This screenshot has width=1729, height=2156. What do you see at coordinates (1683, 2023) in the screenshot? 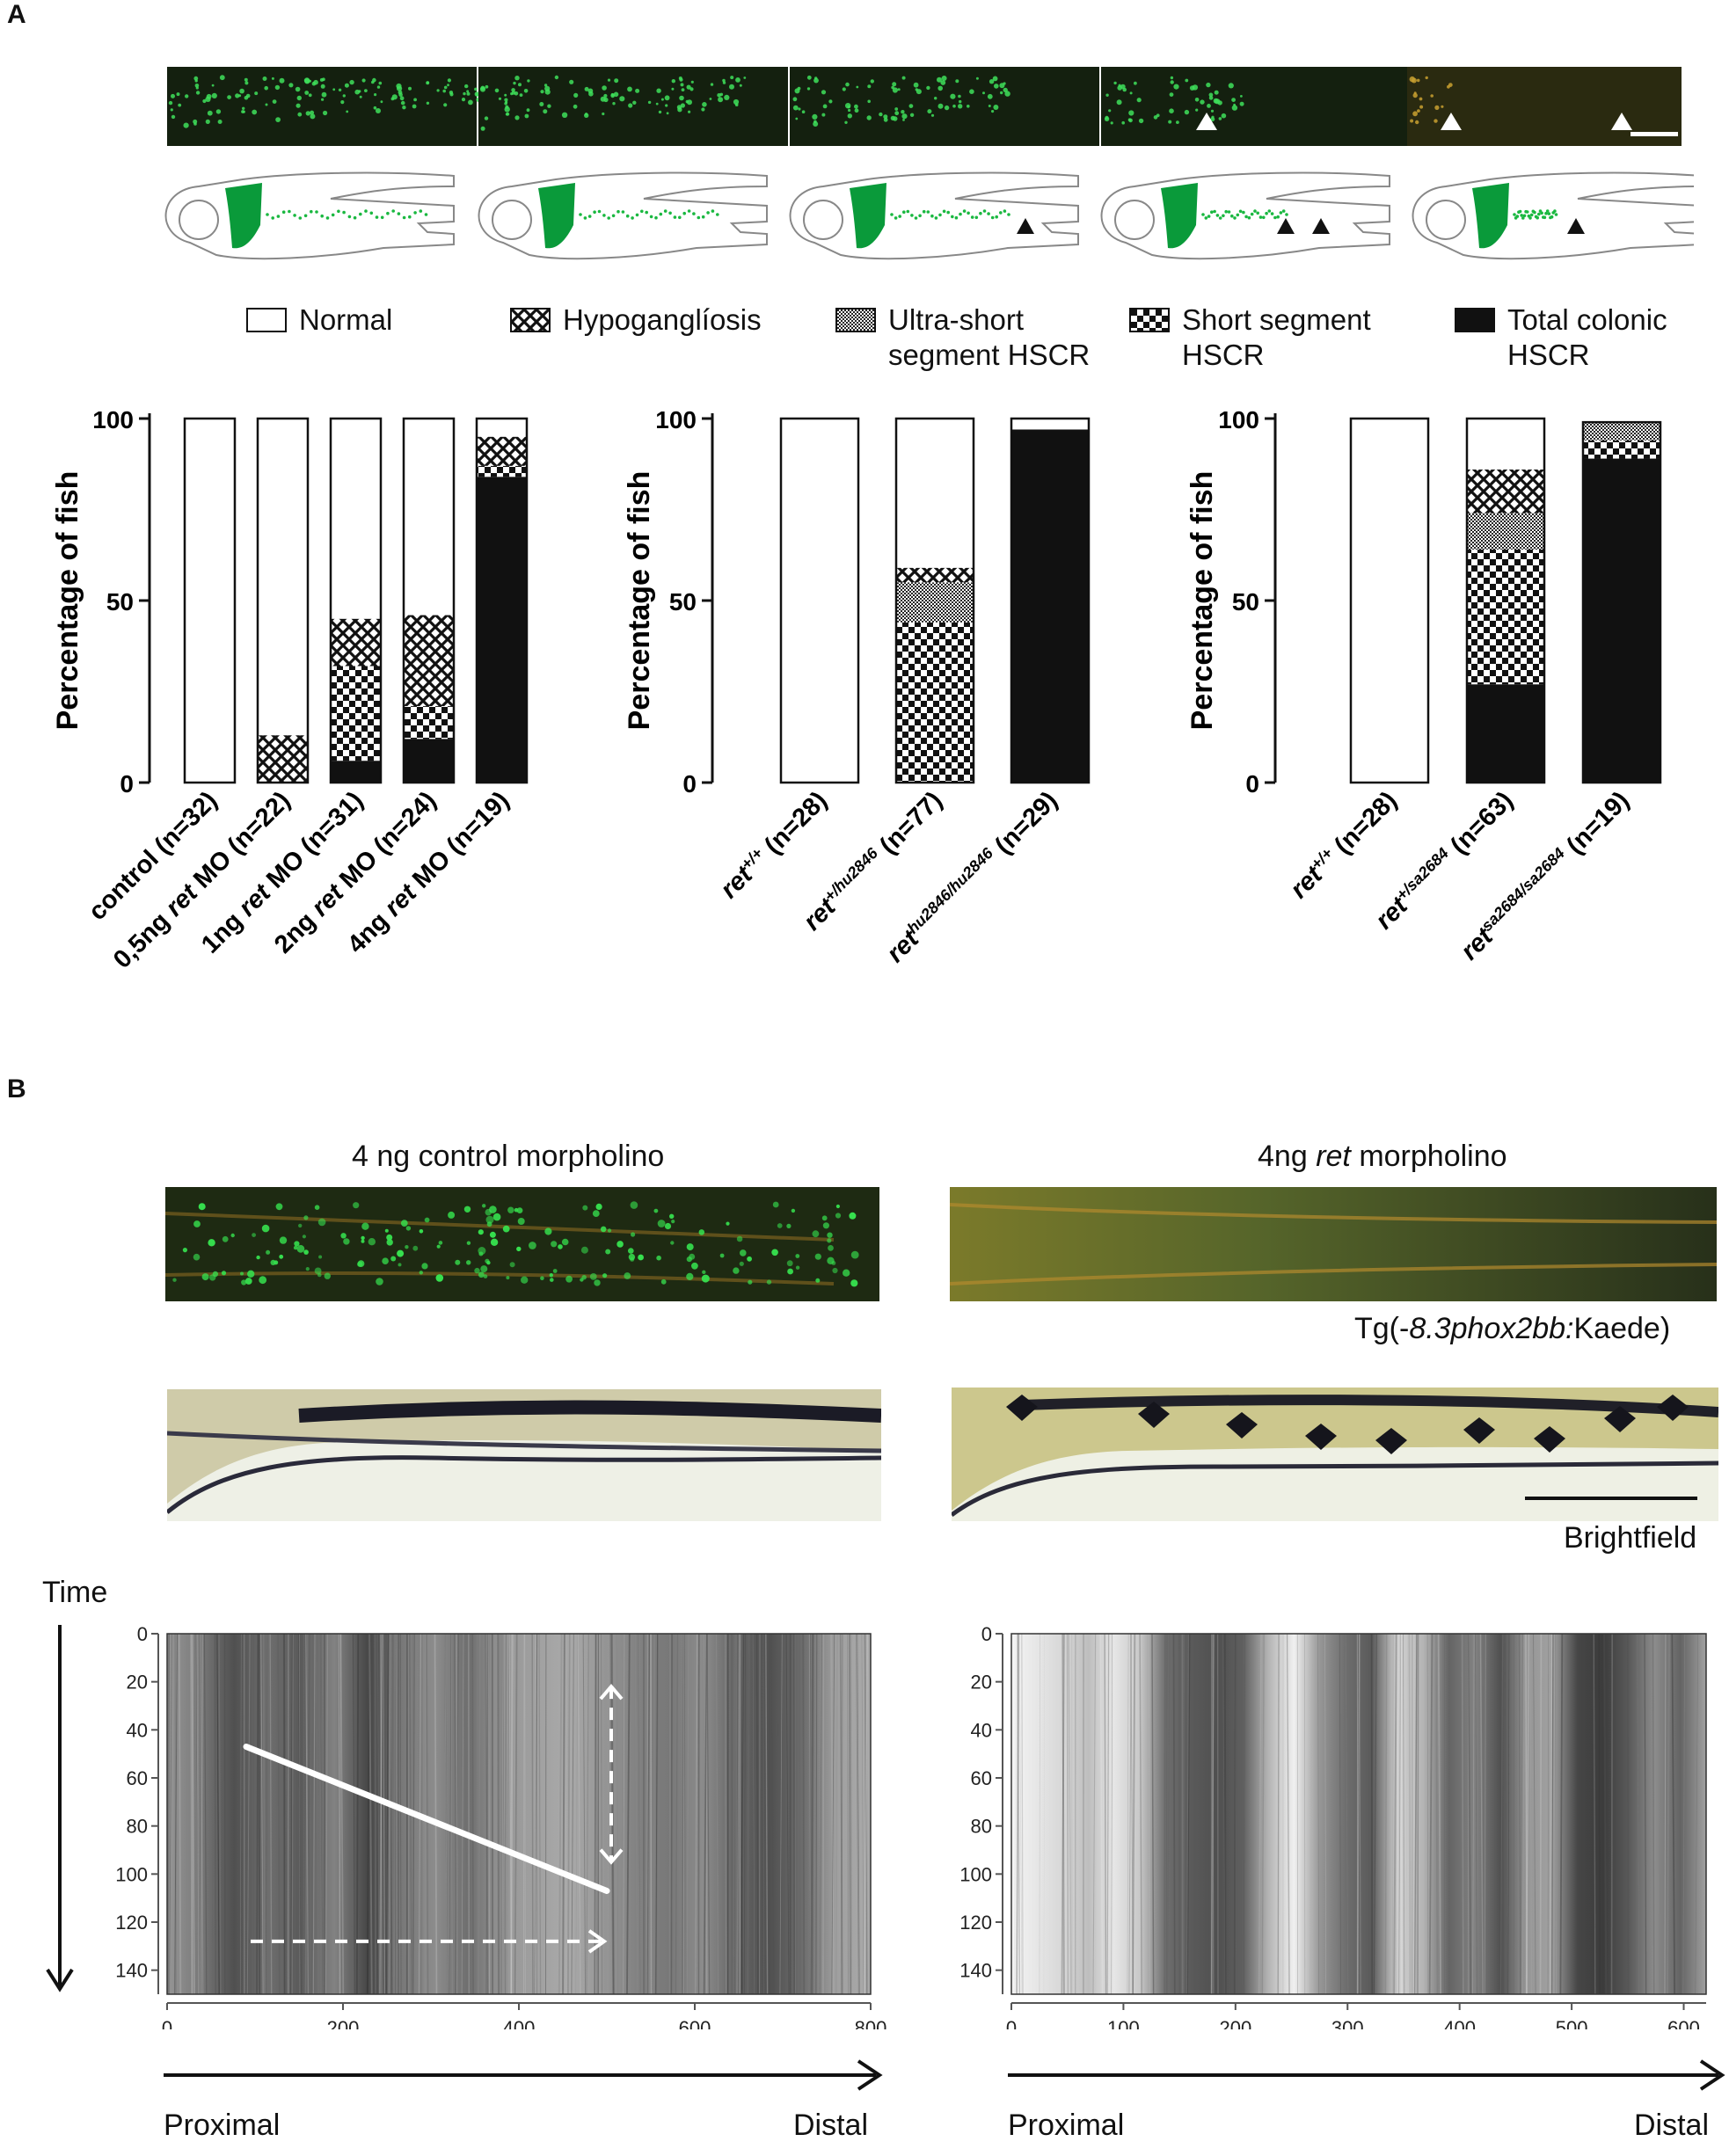
I see `x-tick-label: 600` at bounding box center [1683, 2023].